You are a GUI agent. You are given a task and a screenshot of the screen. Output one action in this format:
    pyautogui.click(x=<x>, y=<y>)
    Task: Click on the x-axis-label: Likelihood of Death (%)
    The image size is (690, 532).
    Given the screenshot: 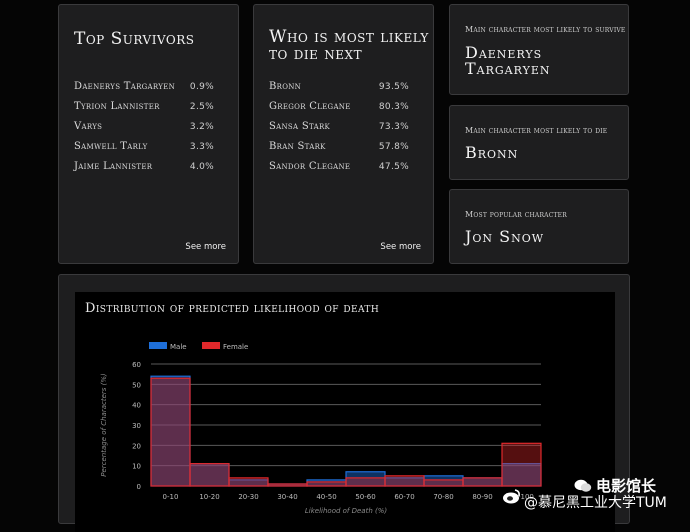 What is the action you would take?
    pyautogui.click(x=346, y=511)
    